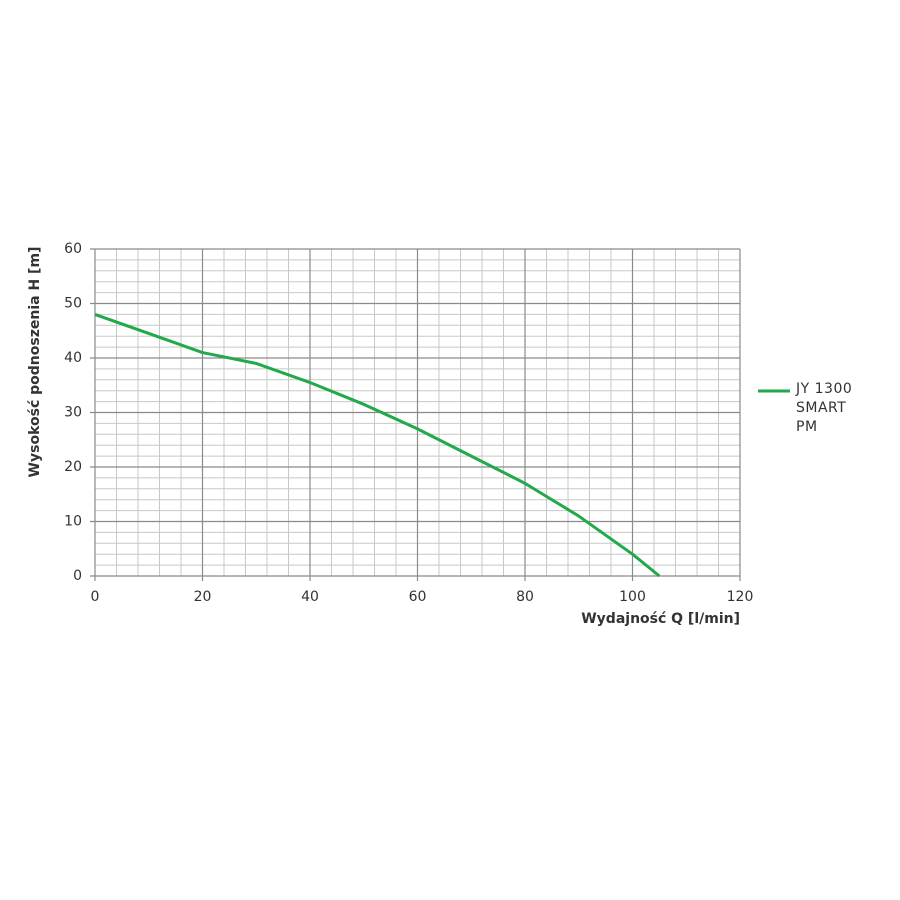 The height and width of the screenshot is (900, 900). What do you see at coordinates (73, 522) in the screenshot?
I see `y-tick-label: 10` at bounding box center [73, 522].